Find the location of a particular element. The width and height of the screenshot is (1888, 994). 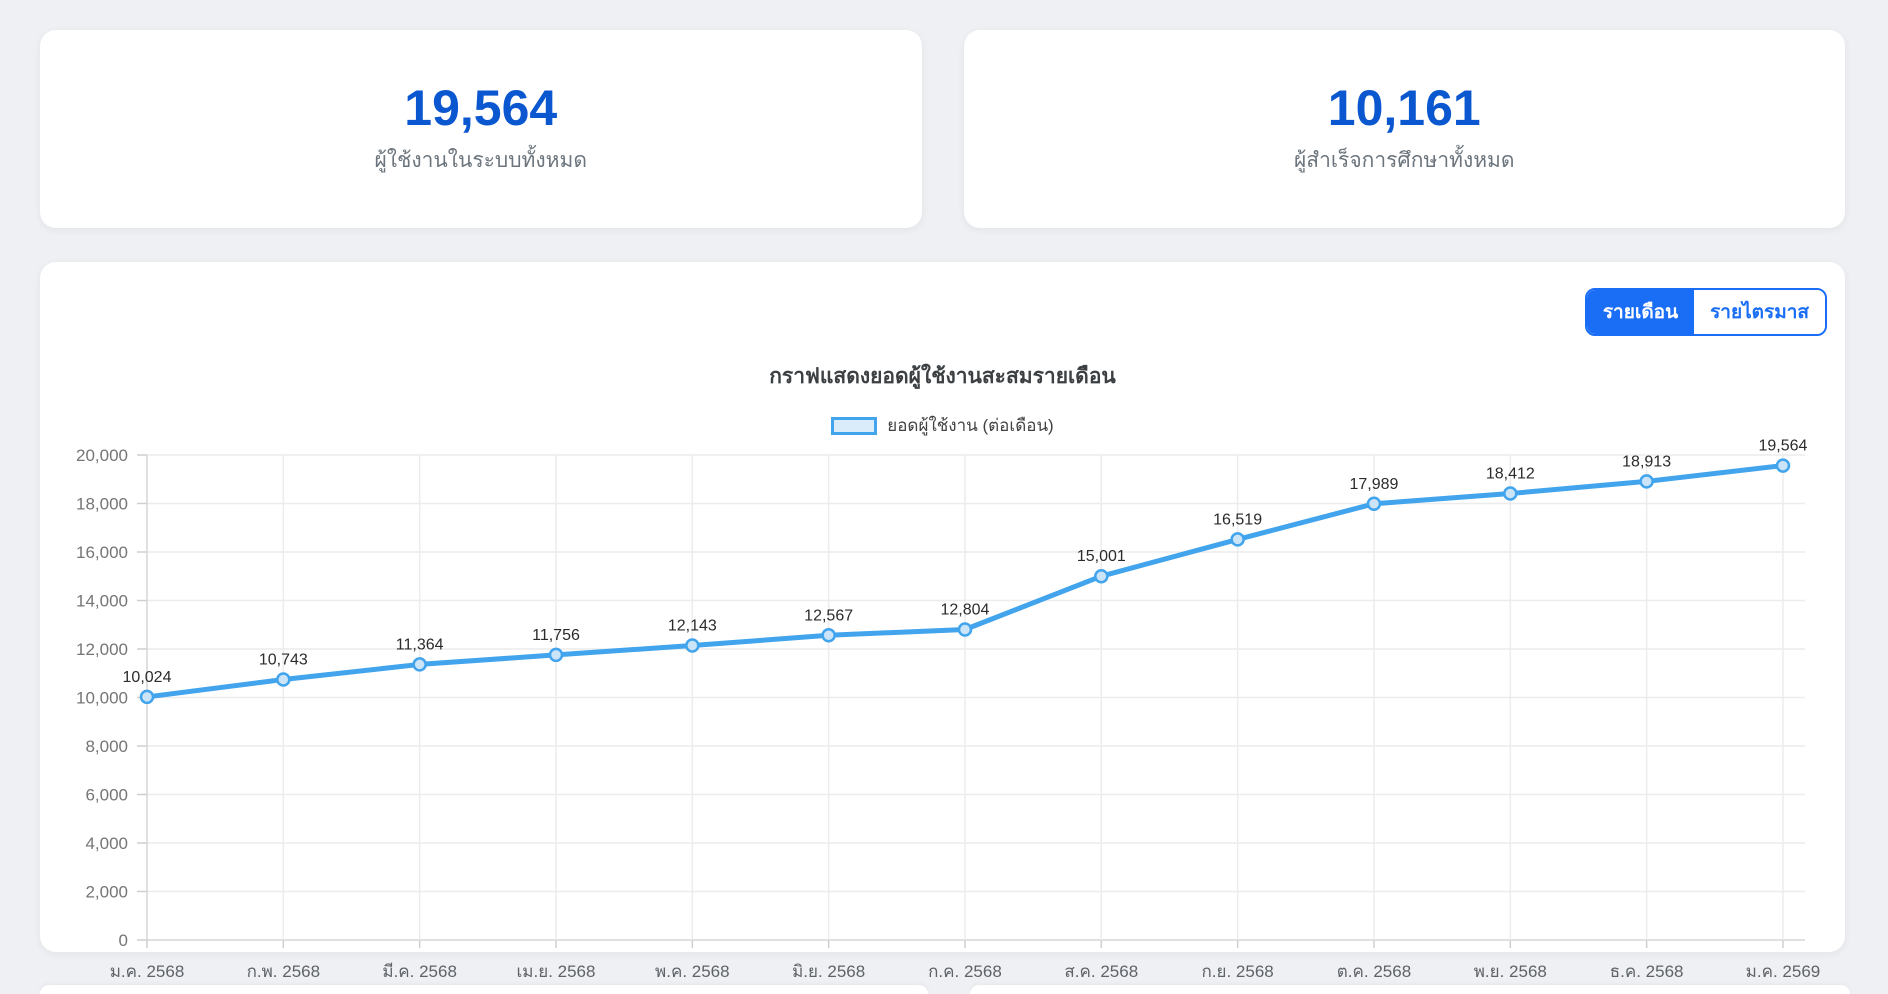

bottom-card-right-edge is located at coordinates (1410, 989).